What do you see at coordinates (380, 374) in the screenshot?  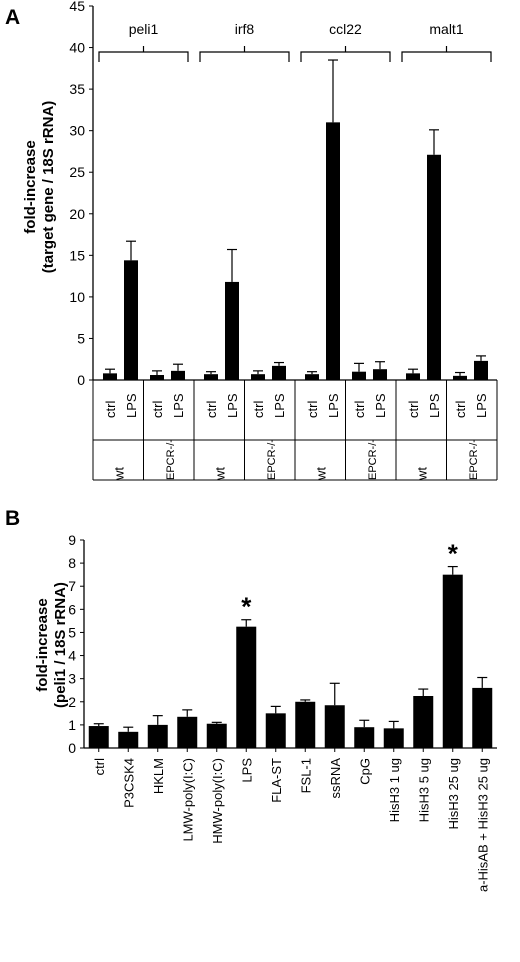 I see `bar-ccl22-EPCR-/--LPS` at bounding box center [380, 374].